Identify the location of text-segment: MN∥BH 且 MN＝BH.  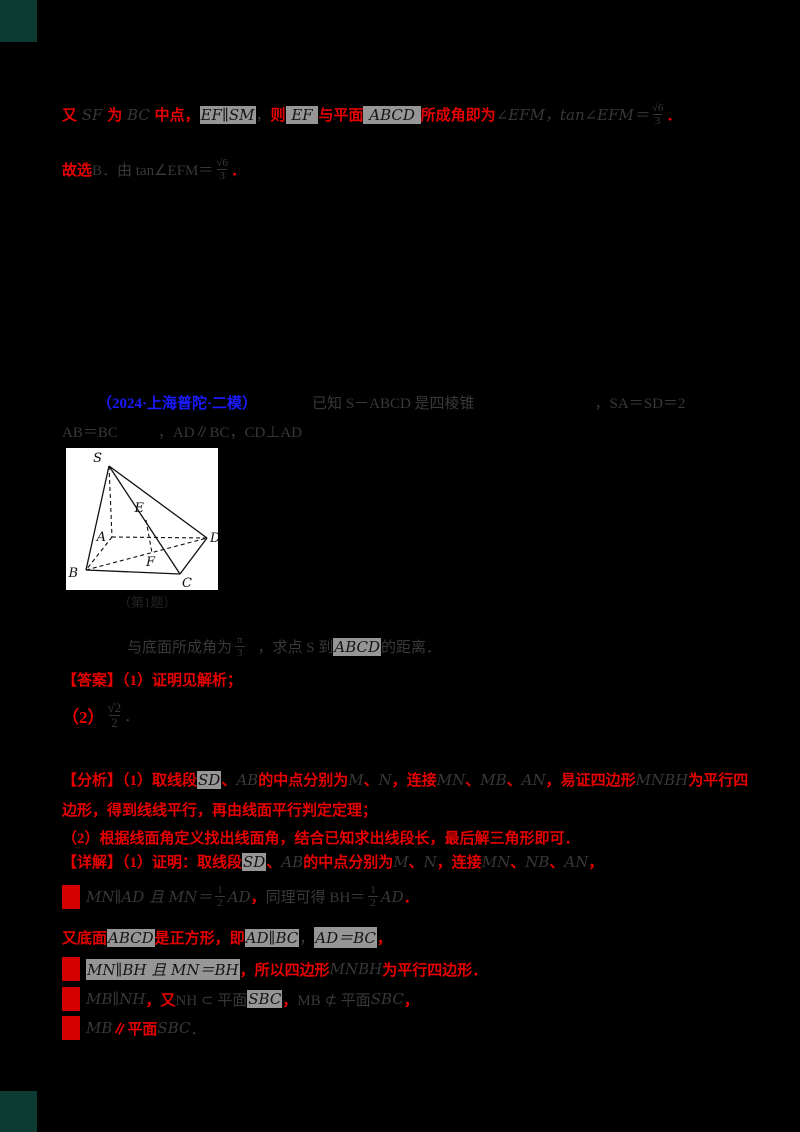
(163, 969).